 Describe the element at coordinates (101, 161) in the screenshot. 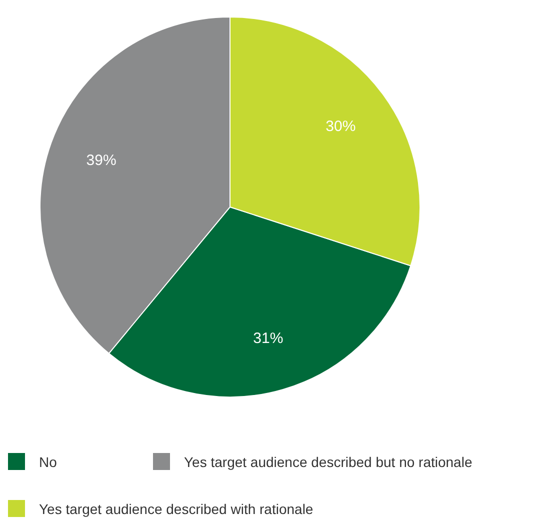

I see `data-label: 39%` at that location.